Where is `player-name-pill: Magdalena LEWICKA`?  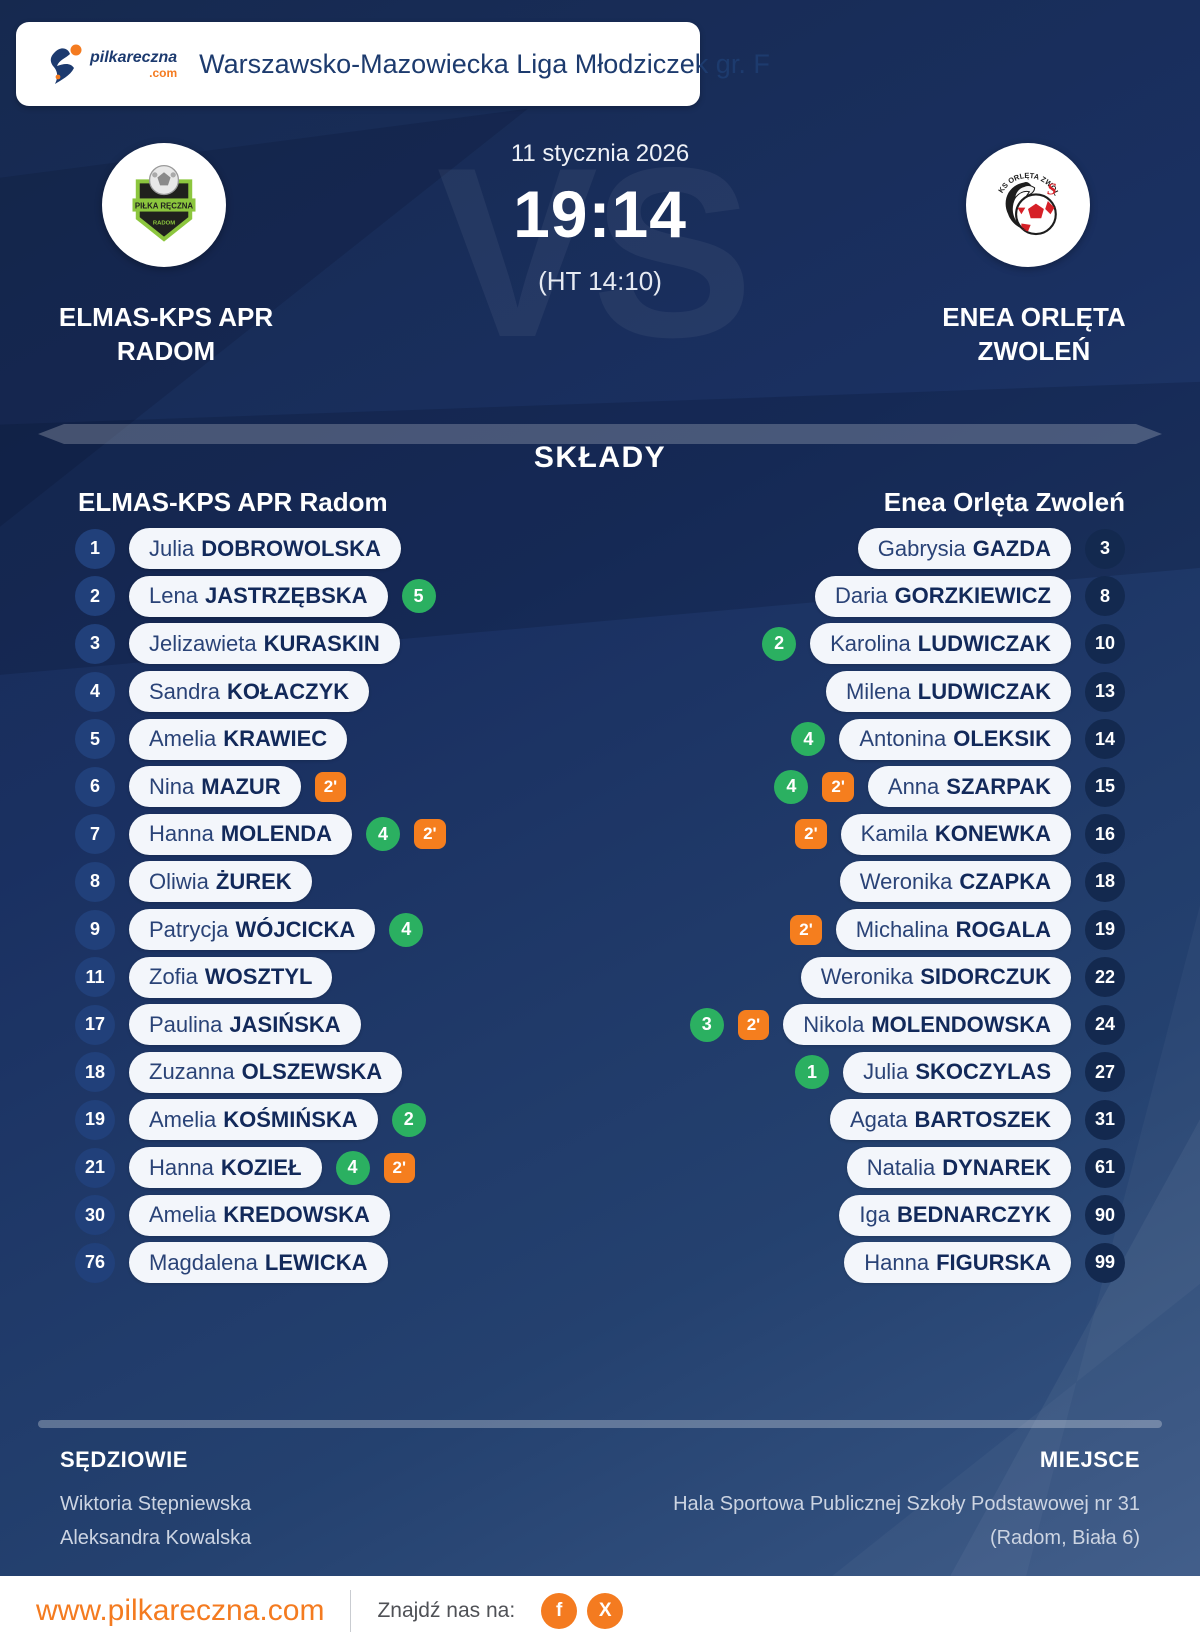
player-name-pill: Magdalena LEWICKA is located at coordinates (258, 1263).